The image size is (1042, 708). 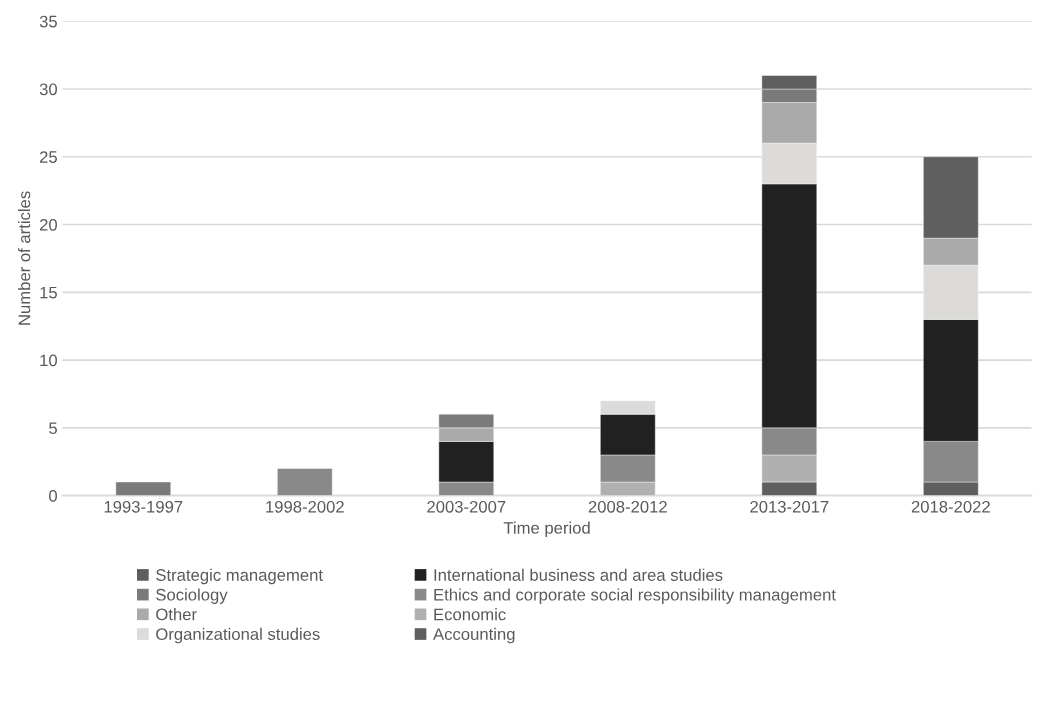 What do you see at coordinates (48, 292) in the screenshot?
I see `y-tick-label: 15` at bounding box center [48, 292].